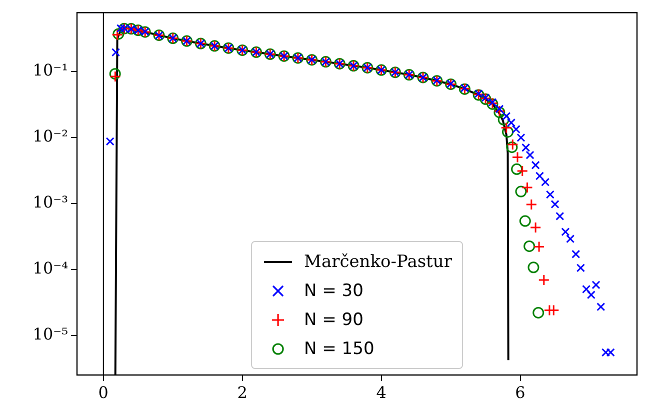 This screenshot has height=410, width=646. What do you see at coordinates (339, 348) in the screenshot?
I see `legend-label: N = 150` at bounding box center [339, 348].